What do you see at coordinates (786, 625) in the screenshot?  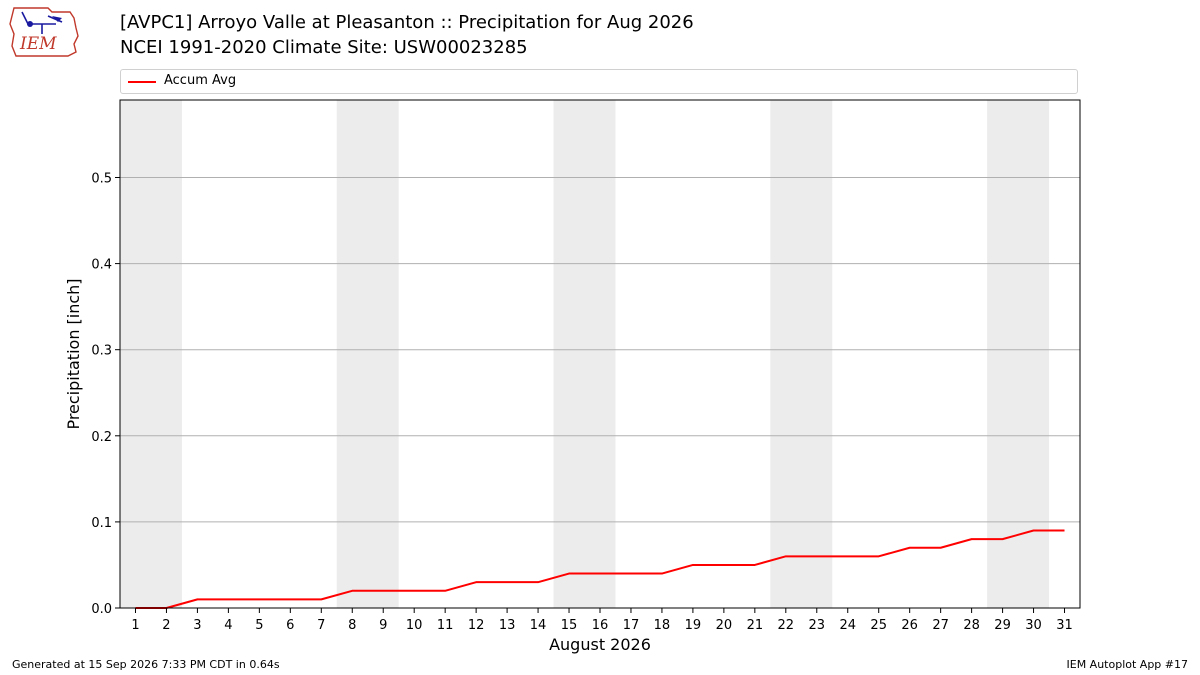 I see `x-tick-label: 22` at bounding box center [786, 625].